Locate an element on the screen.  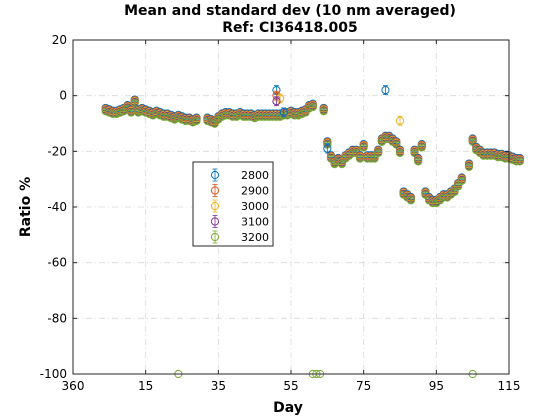
legend-label: 3200 is located at coordinates (255, 237).